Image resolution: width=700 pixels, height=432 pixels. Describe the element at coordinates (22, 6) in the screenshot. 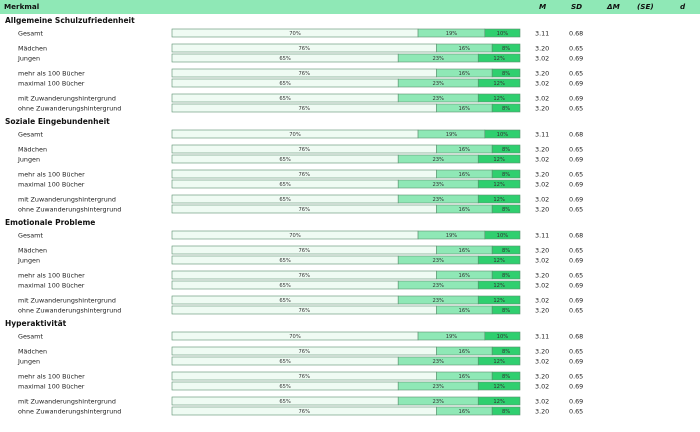

I see `header-merkmal: Merkmal` at that location.